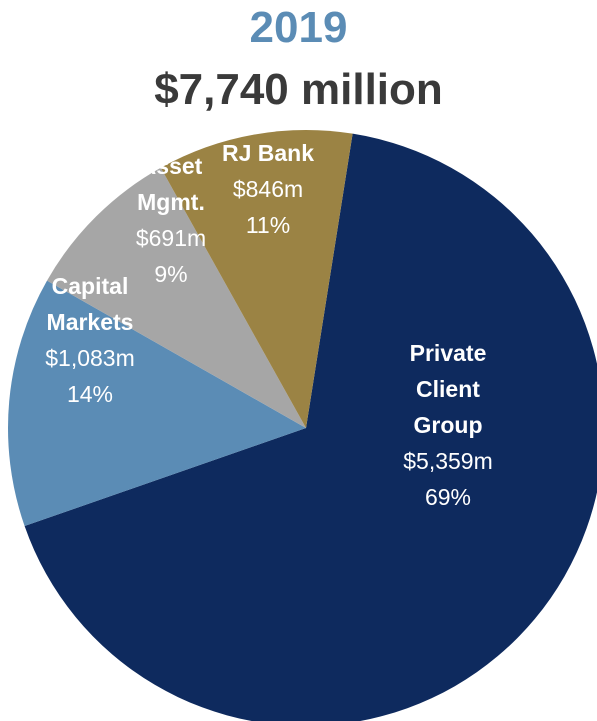 The image size is (597, 721). What do you see at coordinates (90, 394) in the screenshot?
I see `slice-label-capital-markets-percent: 14%` at bounding box center [90, 394].